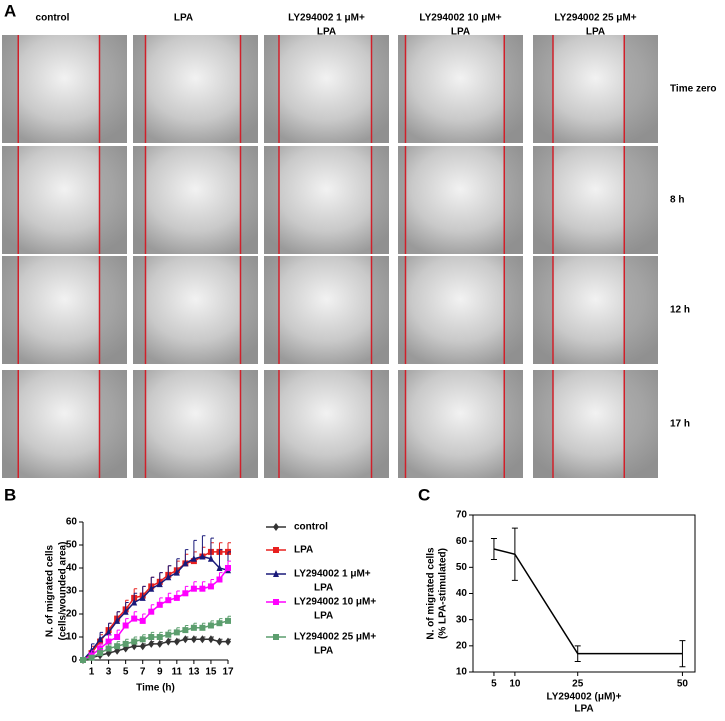  I want to click on row-label: Time zero, so click(693, 89).